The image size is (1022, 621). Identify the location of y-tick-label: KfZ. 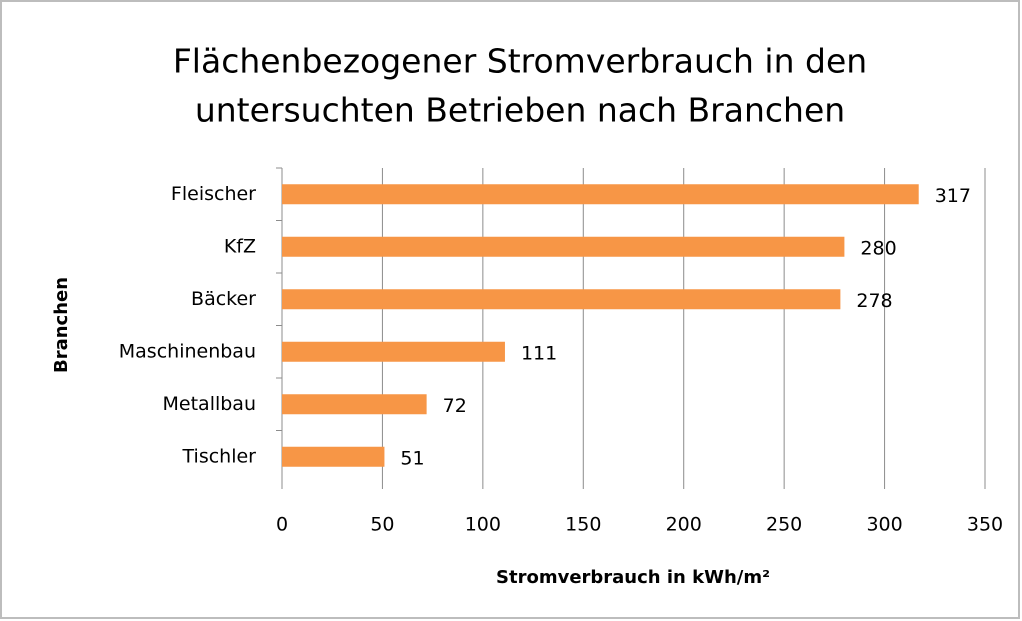
(240, 246).